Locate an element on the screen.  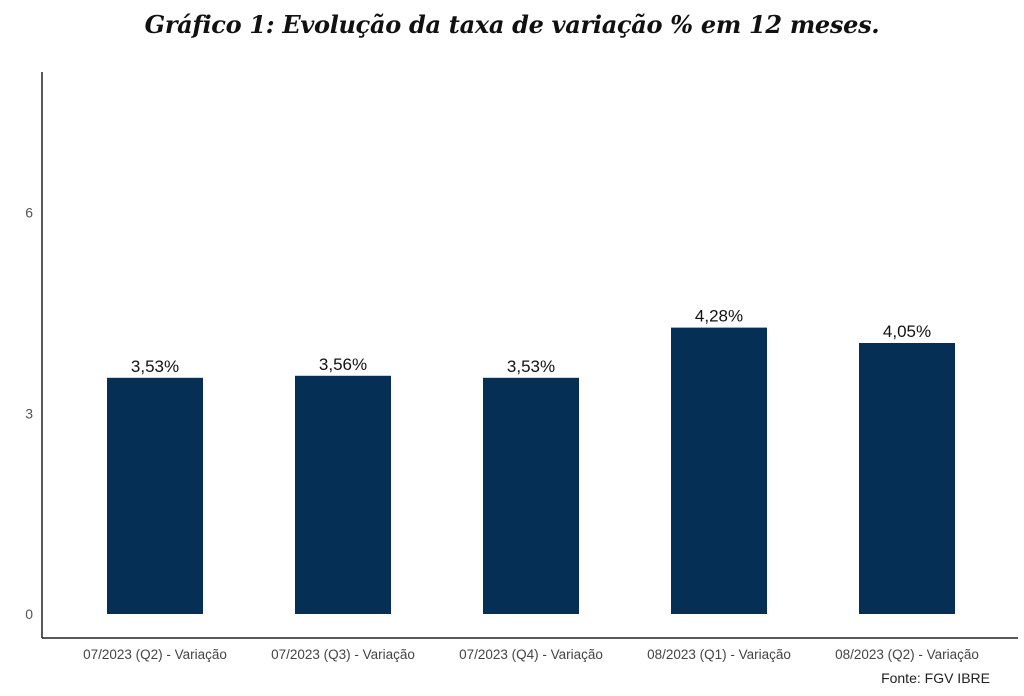
source-note: Fonte: FGV IBRE is located at coordinates (935, 678).